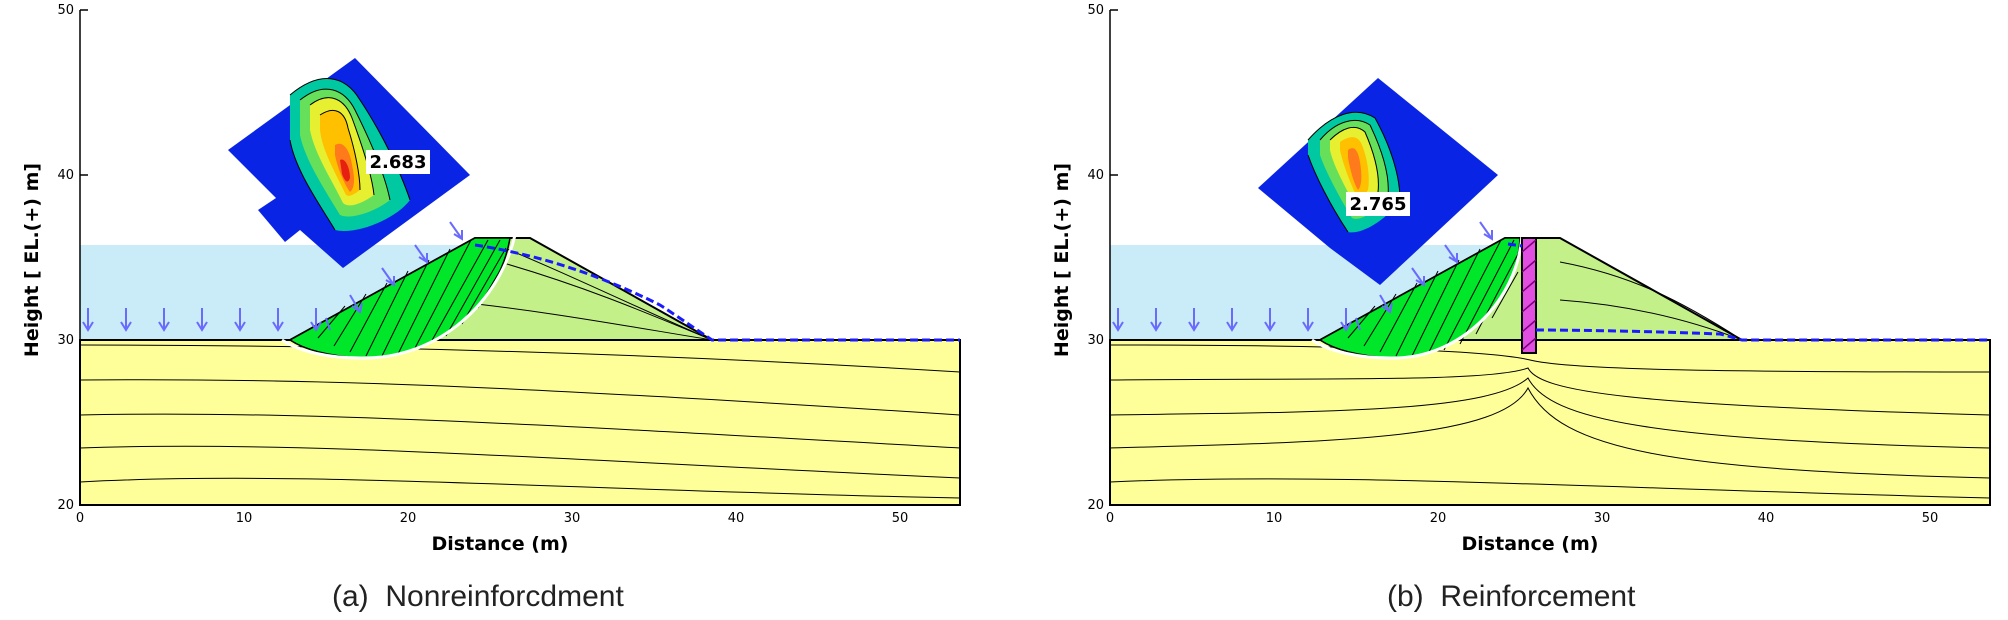  I want to click on caption-panel-a: (a) Nonreinforcdment, so click(478, 597).